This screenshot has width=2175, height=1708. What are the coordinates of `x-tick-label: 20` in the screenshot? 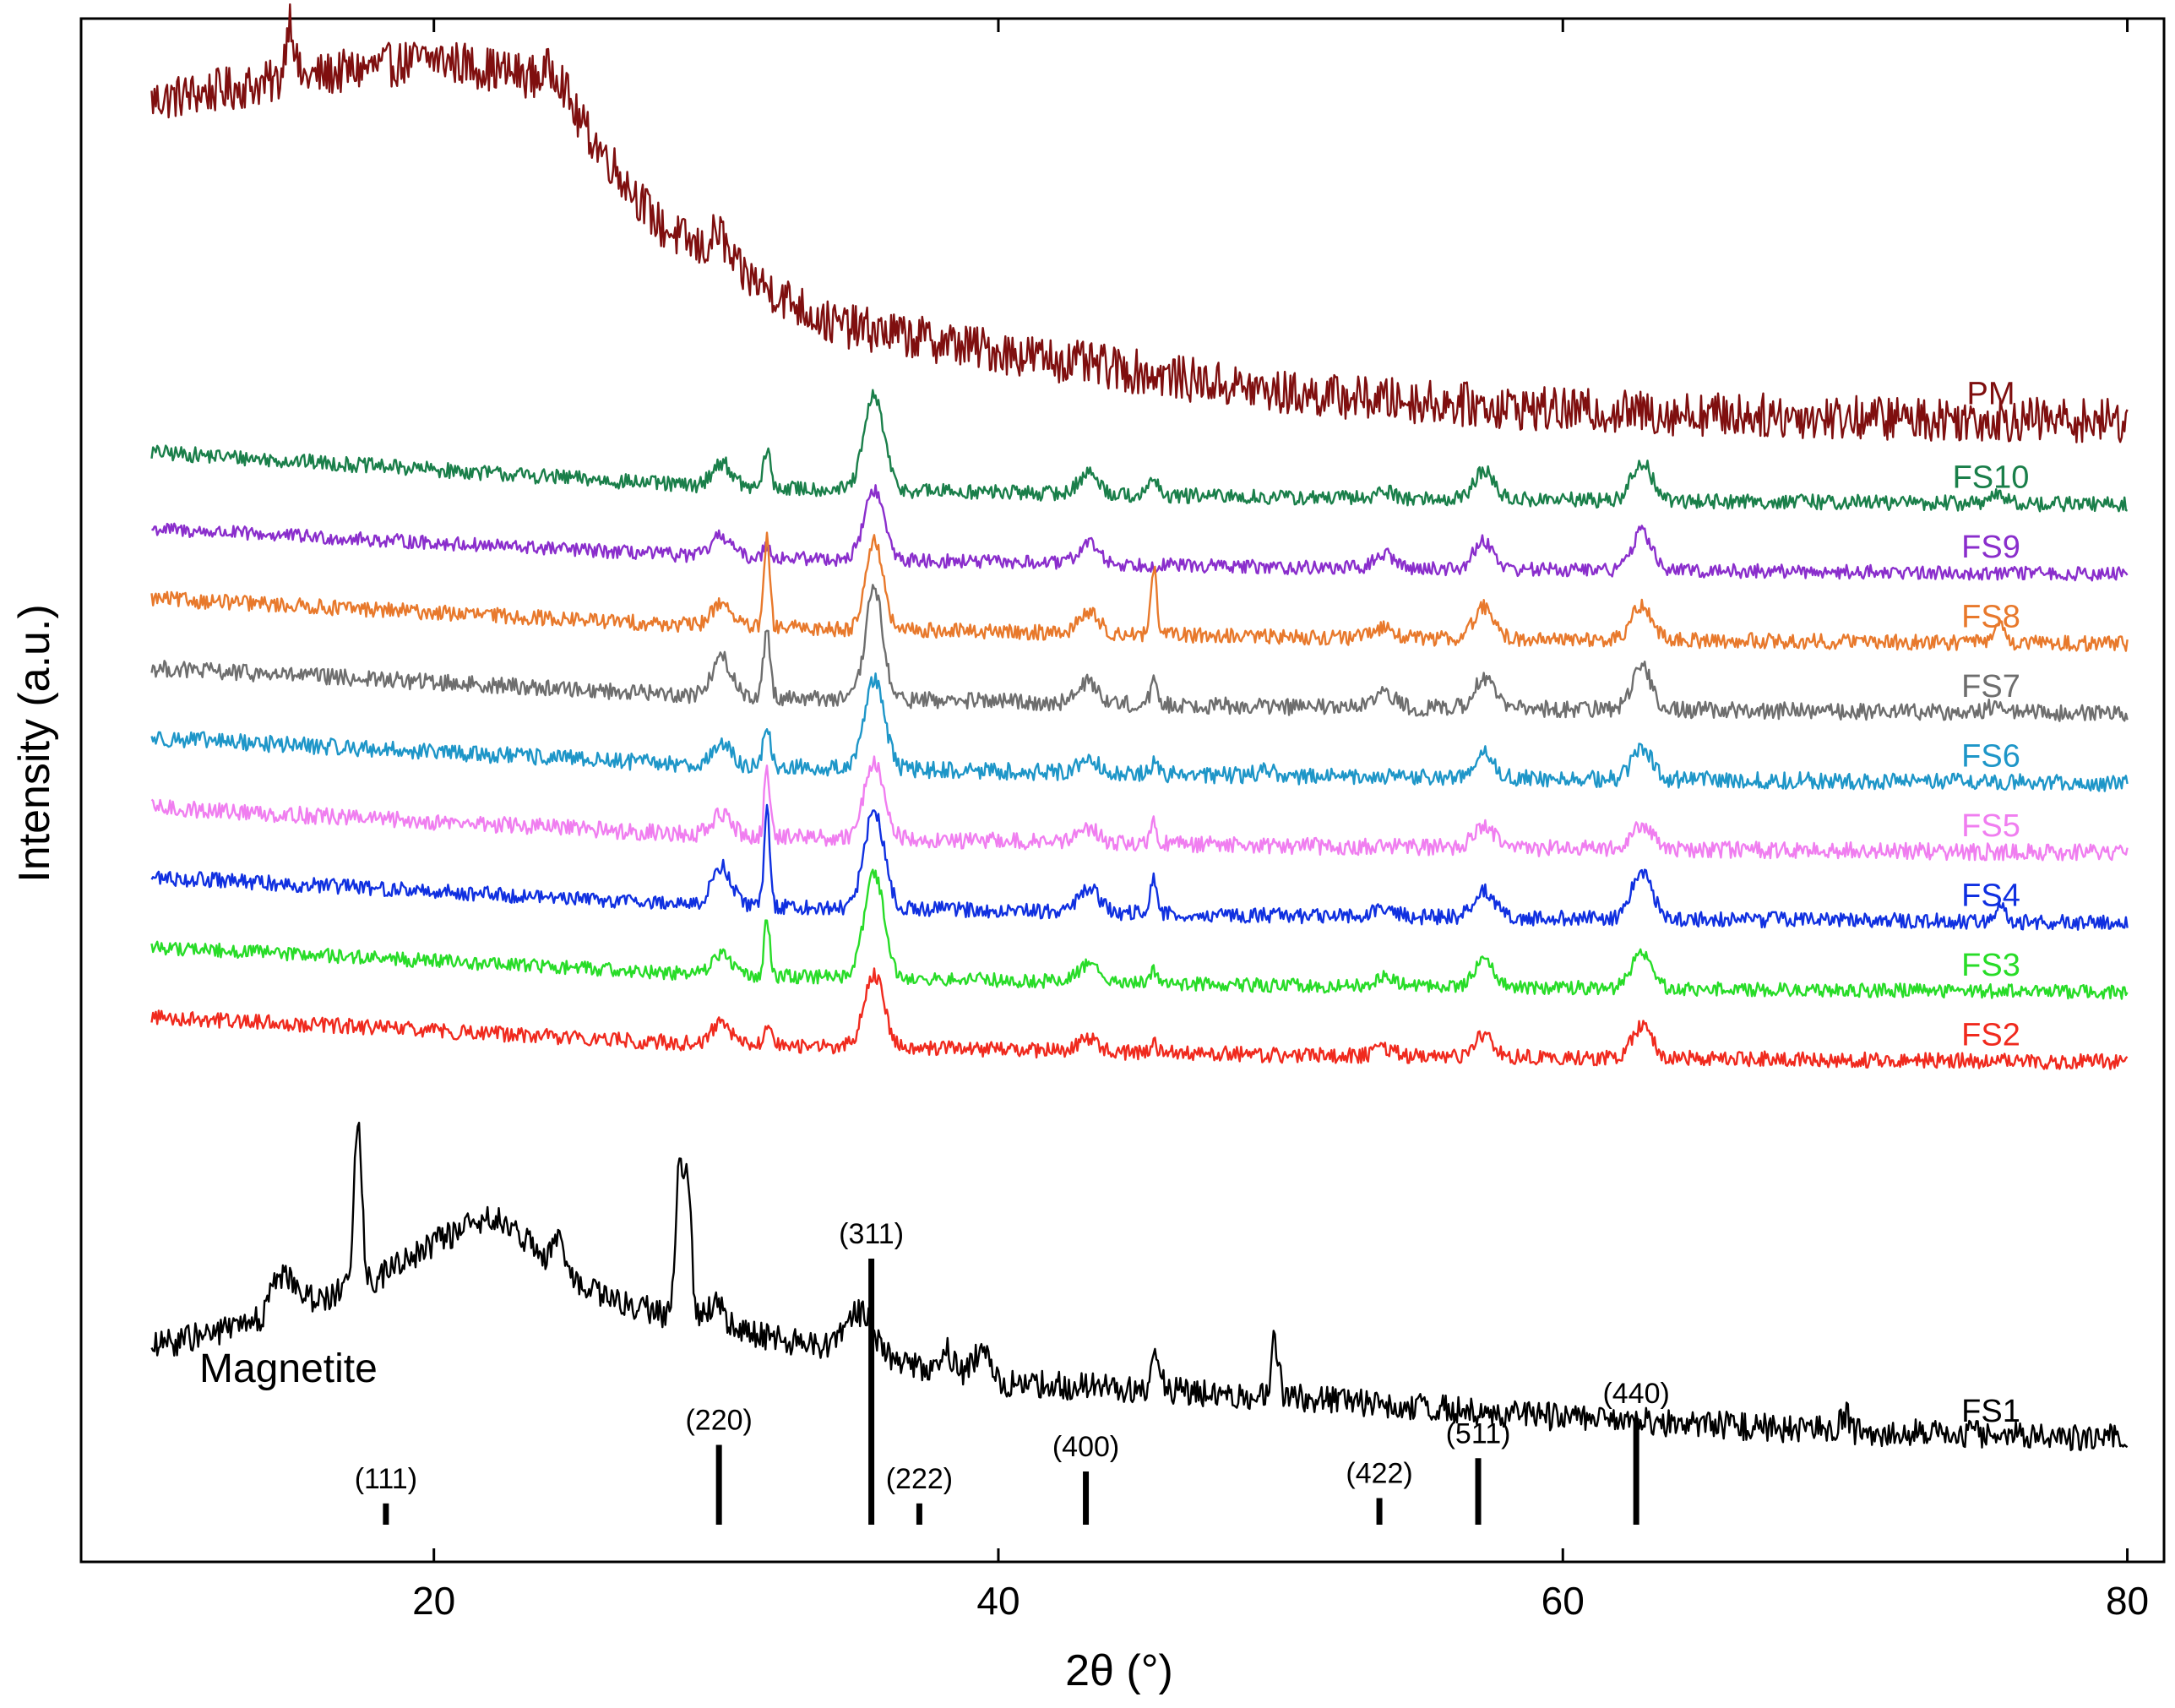 It's located at (433, 1601).